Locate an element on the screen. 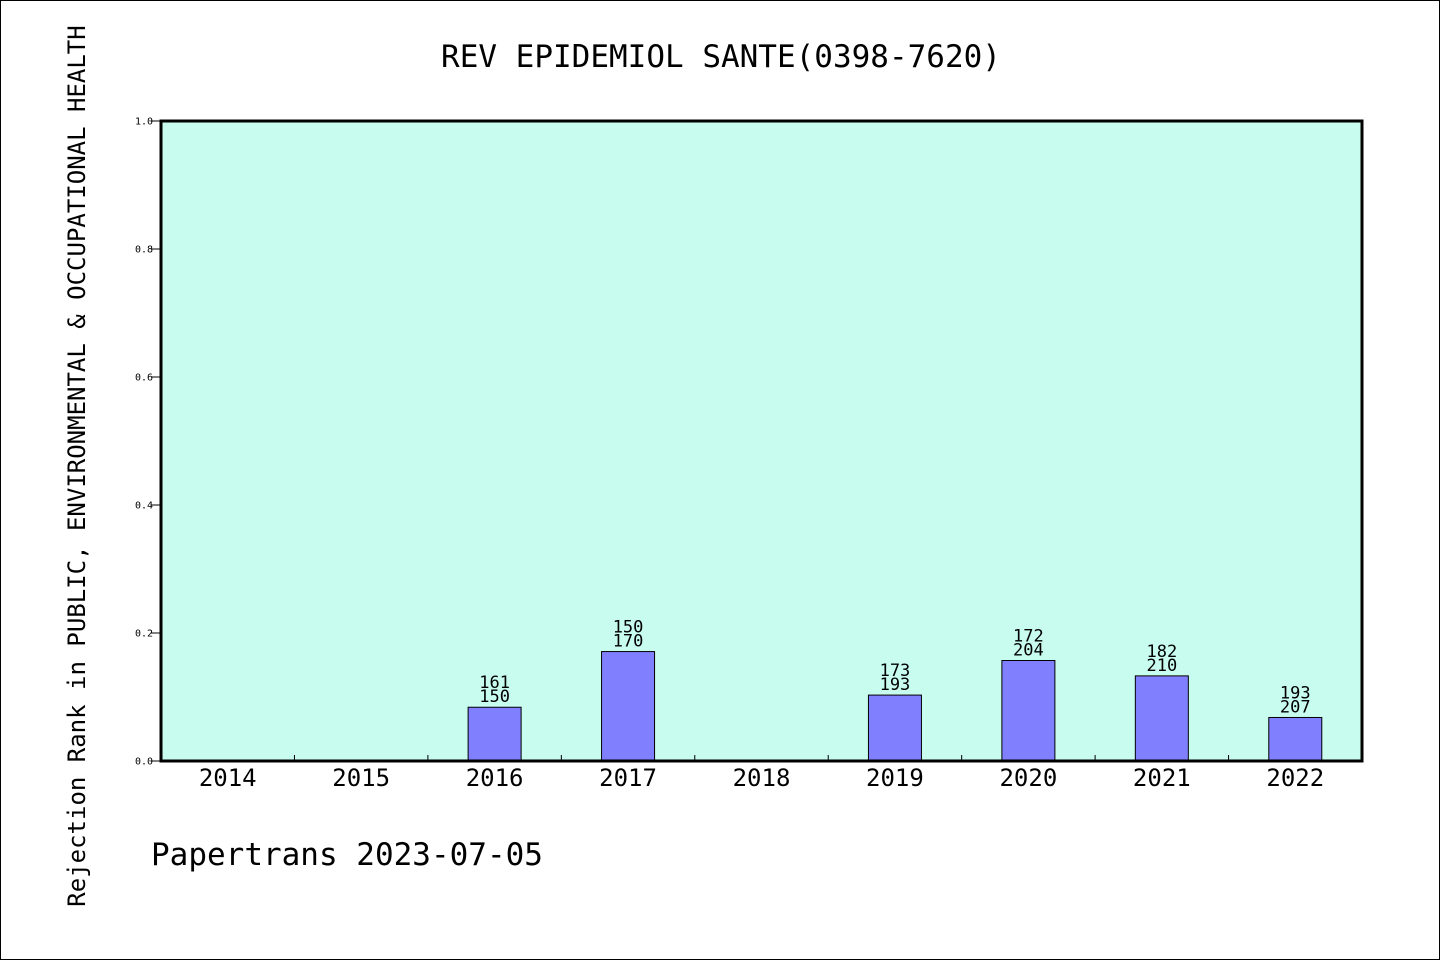  y-tick-label: 0.0 is located at coordinates (144, 762).